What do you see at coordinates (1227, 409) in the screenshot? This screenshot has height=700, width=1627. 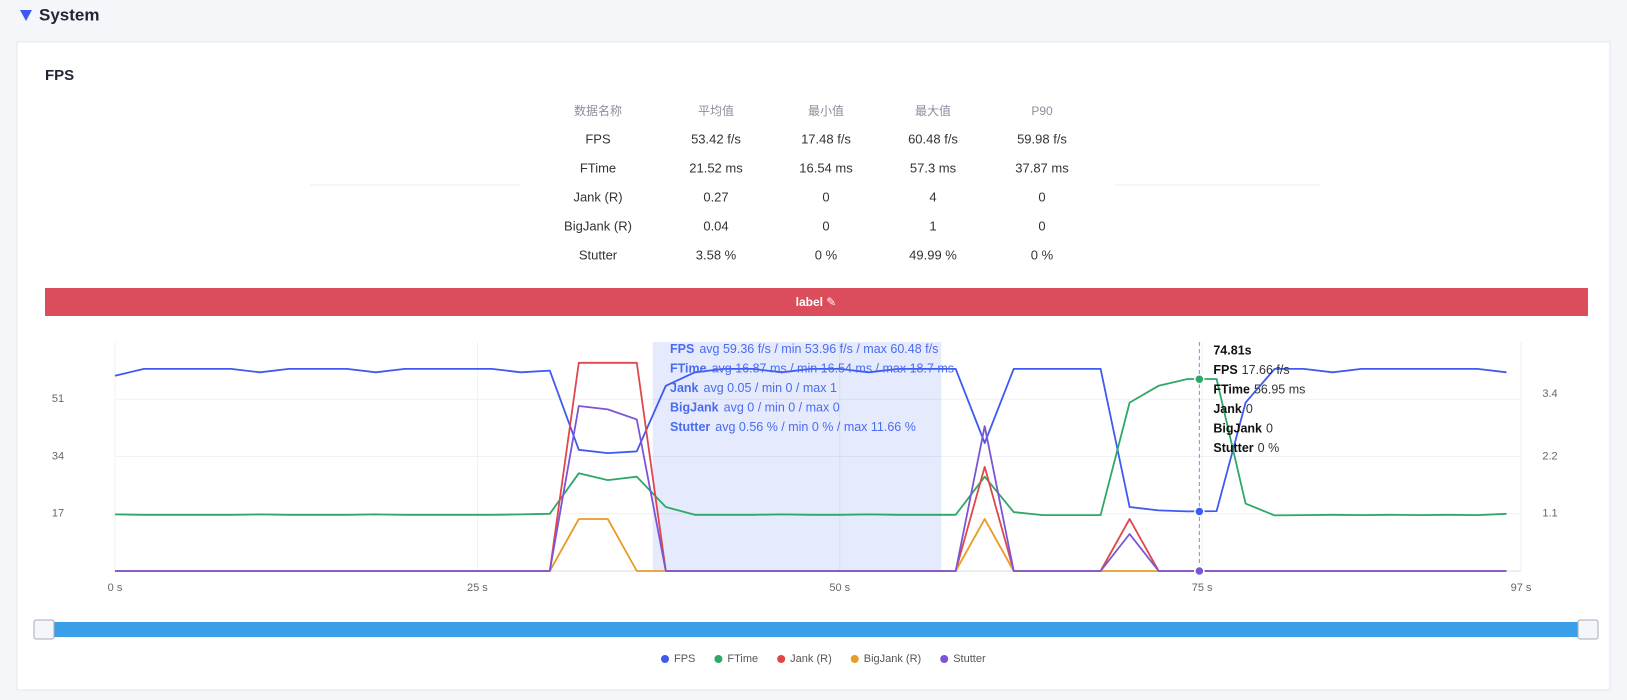 I see `tooltip-name: Jank` at bounding box center [1227, 409].